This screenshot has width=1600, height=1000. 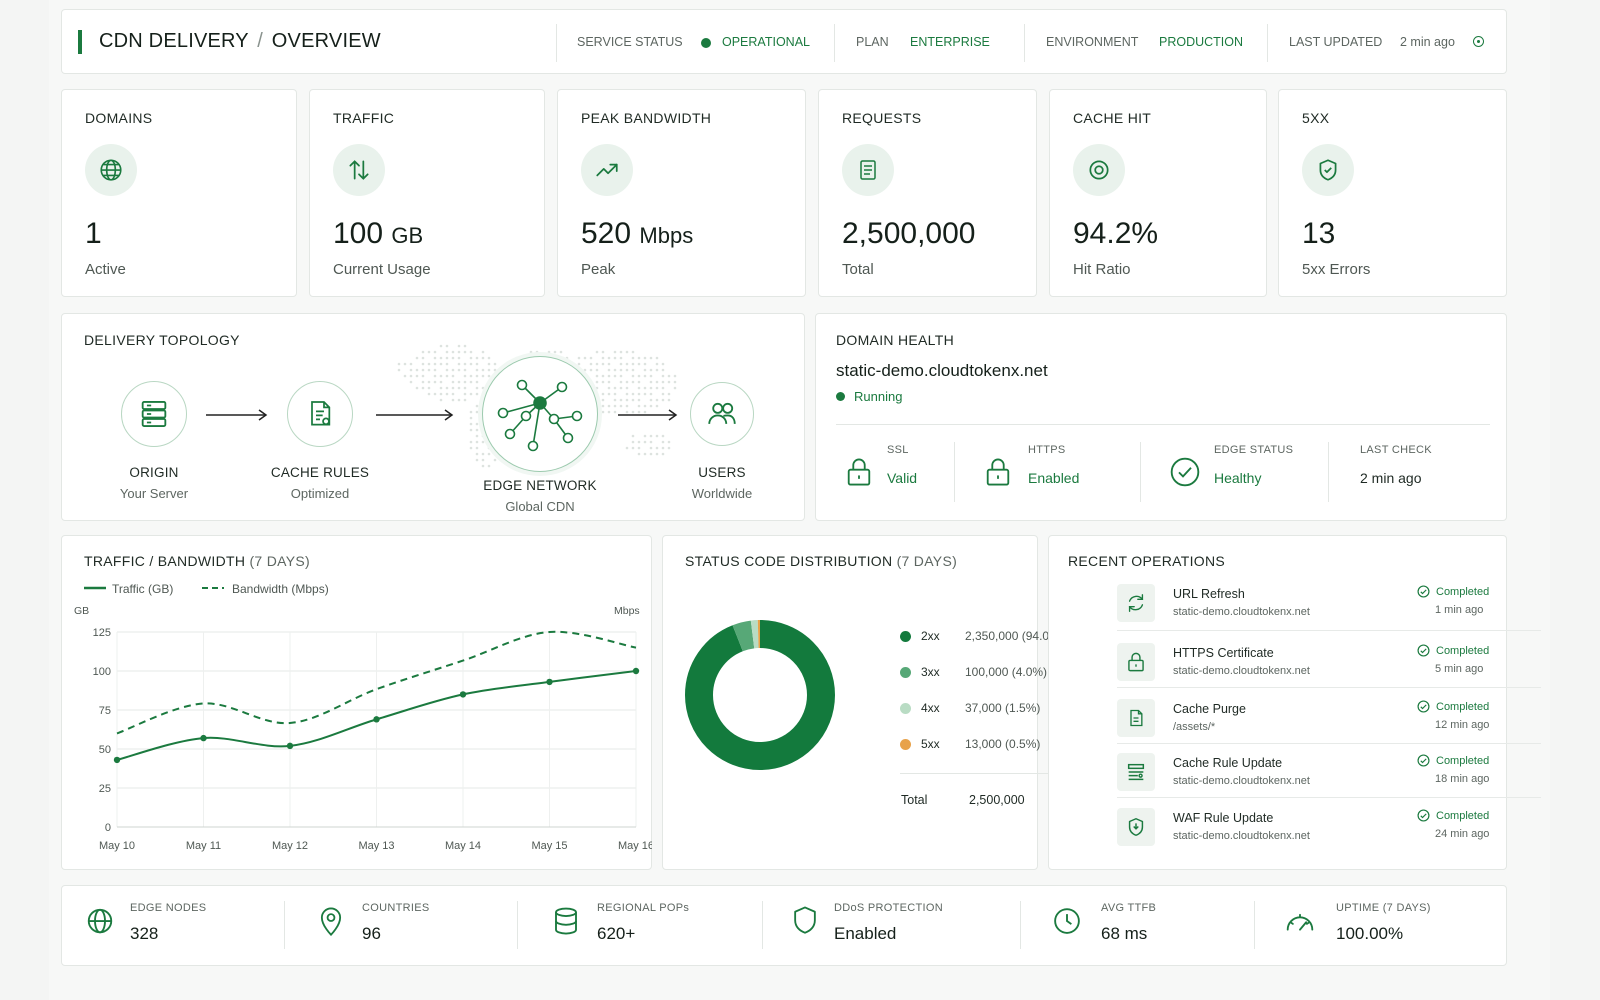 What do you see at coordinates (1003, 708) in the screenshot?
I see `legend-value: 37,000 (1.5%)` at bounding box center [1003, 708].